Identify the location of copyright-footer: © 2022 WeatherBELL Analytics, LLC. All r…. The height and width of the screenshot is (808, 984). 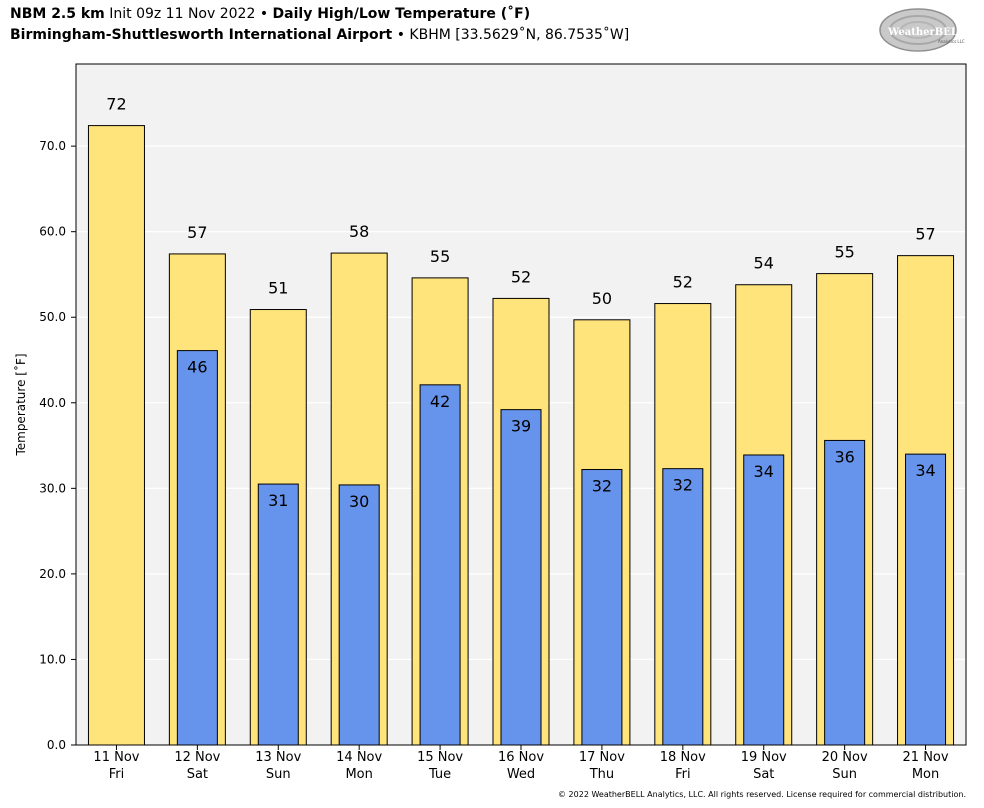
(762, 794).